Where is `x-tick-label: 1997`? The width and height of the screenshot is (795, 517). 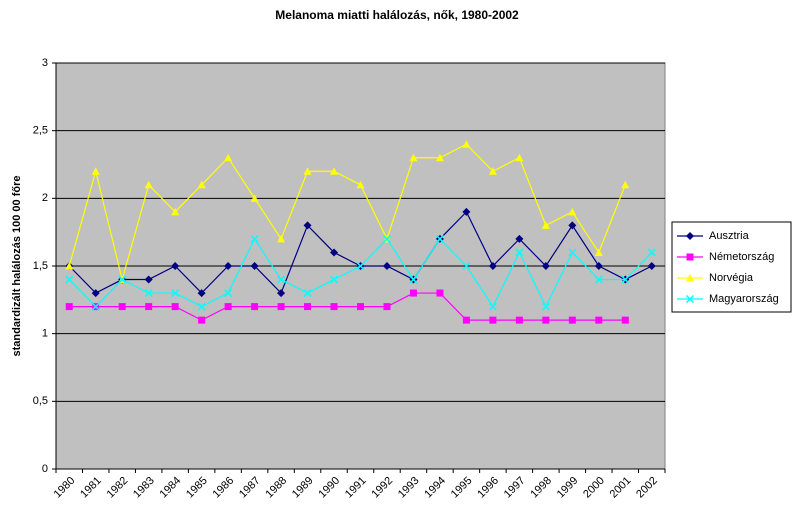
x-tick-label: 1997 is located at coordinates (515, 488).